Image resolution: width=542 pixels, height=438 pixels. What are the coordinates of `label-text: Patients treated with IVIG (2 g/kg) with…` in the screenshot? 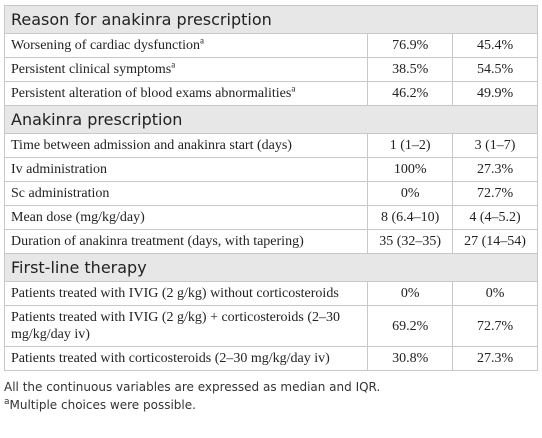 It's located at (175, 293).